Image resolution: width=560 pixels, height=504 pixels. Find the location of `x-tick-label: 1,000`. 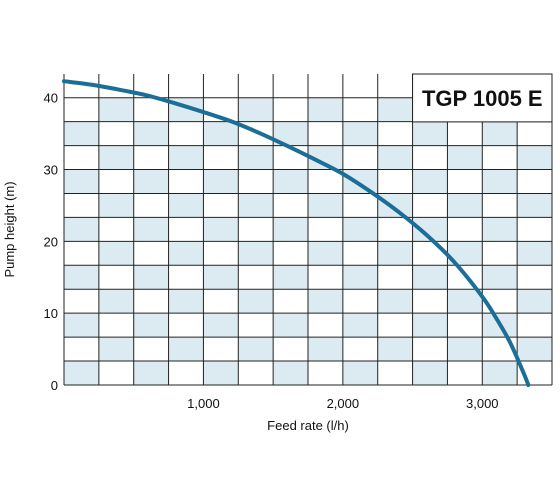

x-tick-label: 1,000 is located at coordinates (203, 403).